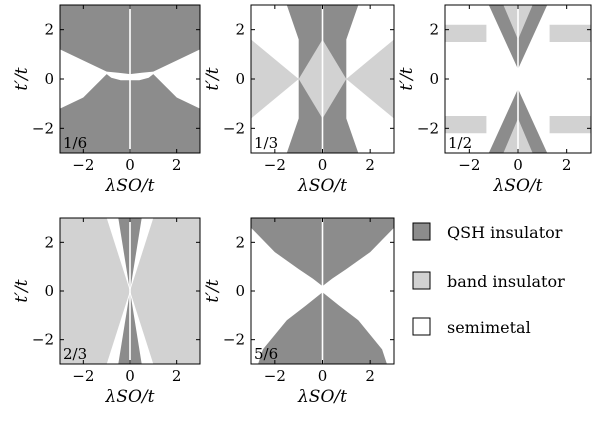 The height and width of the screenshot is (430, 602). Describe the element at coordinates (266, 354) in the screenshot. I see `panel-label: 5/6` at that location.